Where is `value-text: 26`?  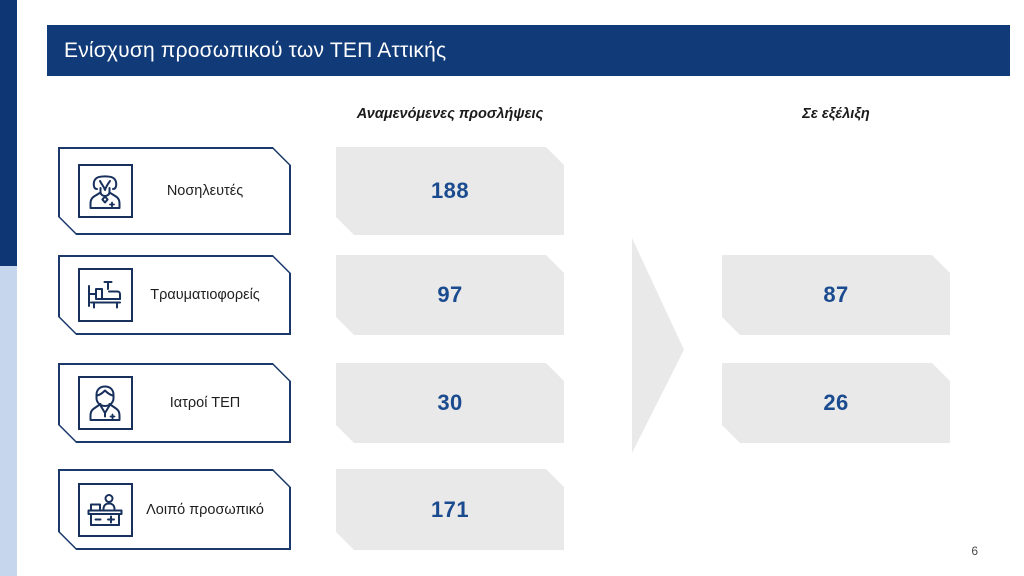 value-text: 26 is located at coordinates (836, 402).